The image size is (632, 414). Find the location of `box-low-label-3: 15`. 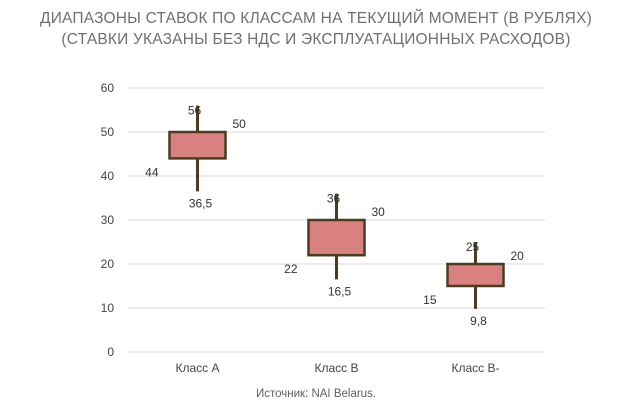

box-low-label-3: 15 is located at coordinates (430, 300).